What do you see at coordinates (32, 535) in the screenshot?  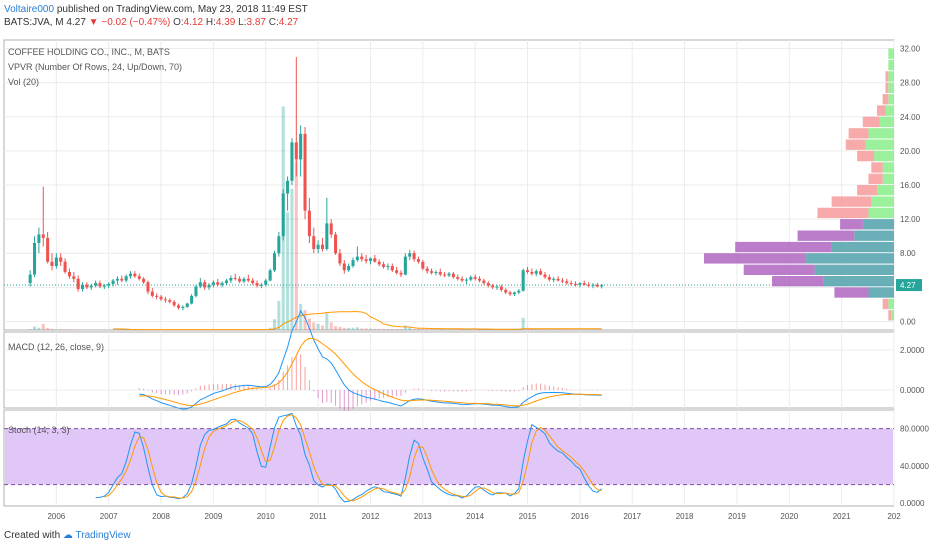 I see `created-with-text: Created with` at bounding box center [32, 535].